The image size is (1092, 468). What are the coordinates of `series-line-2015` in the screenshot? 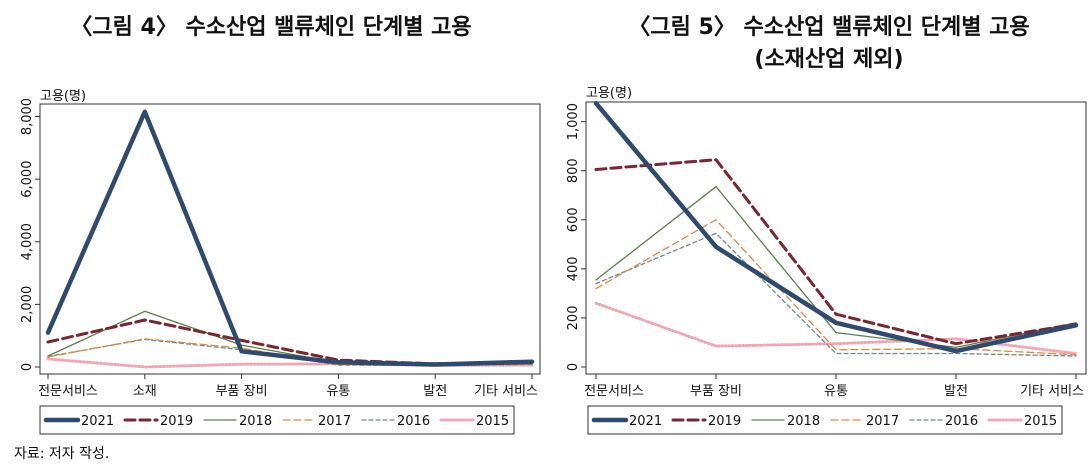 It's located at (836, 328).